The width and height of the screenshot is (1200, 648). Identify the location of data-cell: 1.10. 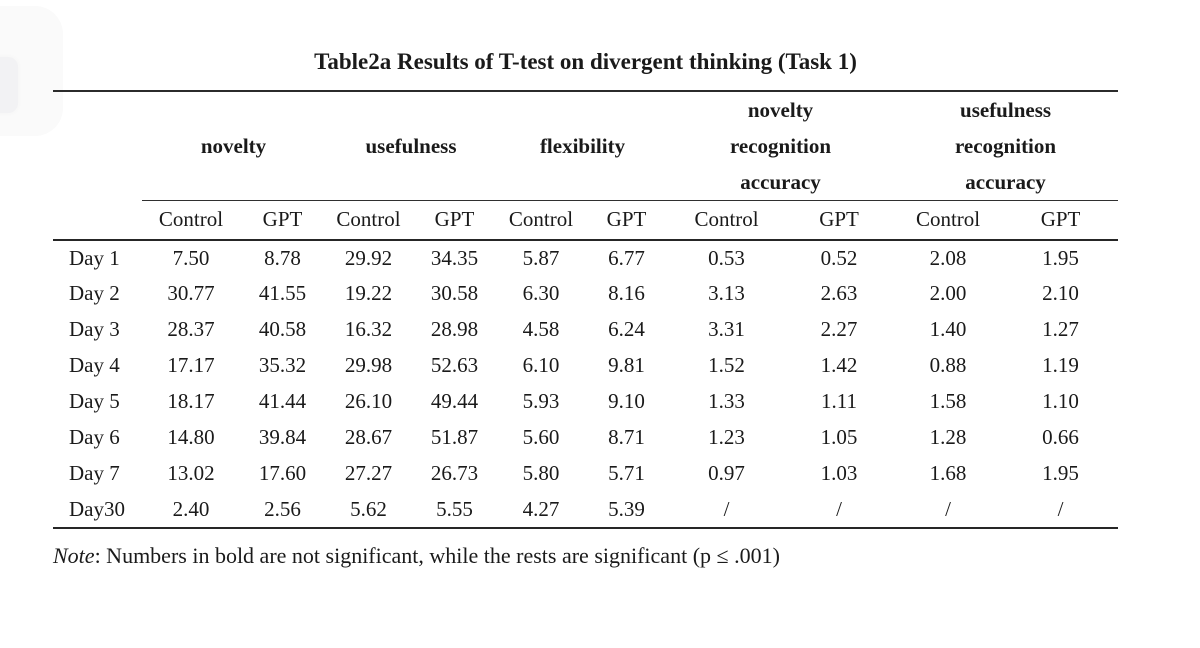
(1060, 401).